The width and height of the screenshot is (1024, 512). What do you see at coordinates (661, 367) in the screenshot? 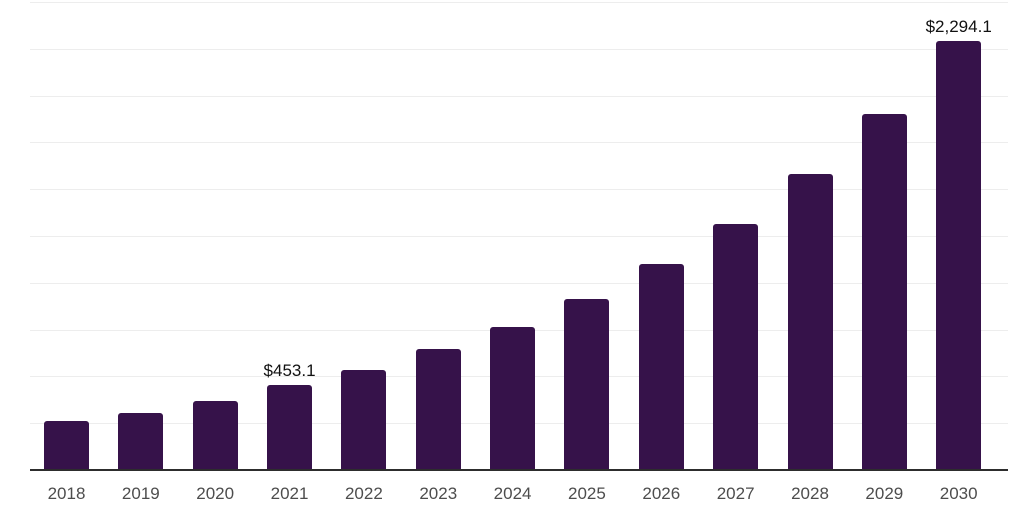
I see `bar-2026` at bounding box center [661, 367].